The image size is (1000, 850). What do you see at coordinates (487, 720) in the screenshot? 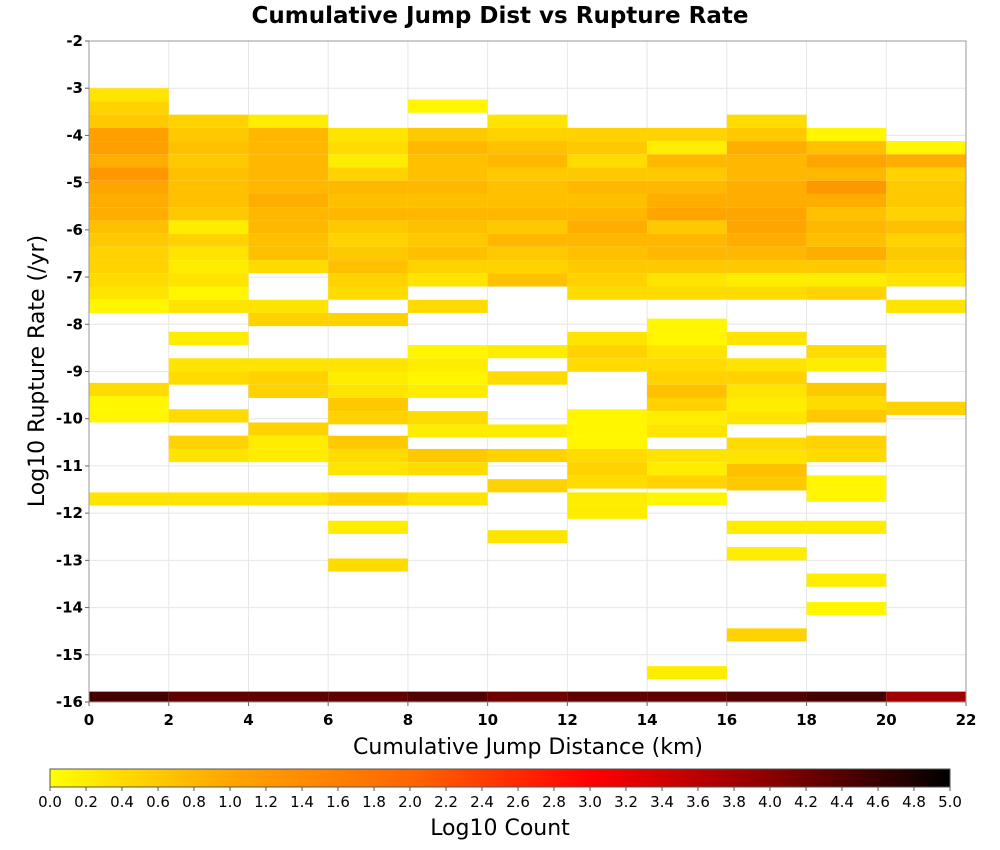
I see `x-tick-label: 10` at bounding box center [487, 720].